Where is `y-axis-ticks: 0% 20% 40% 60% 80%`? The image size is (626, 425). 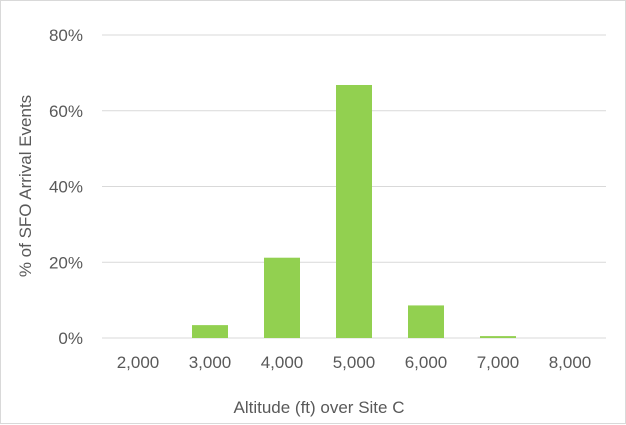 y-axis-ticks: 0% 20% 40% 60% 80% is located at coordinates (66, 187).